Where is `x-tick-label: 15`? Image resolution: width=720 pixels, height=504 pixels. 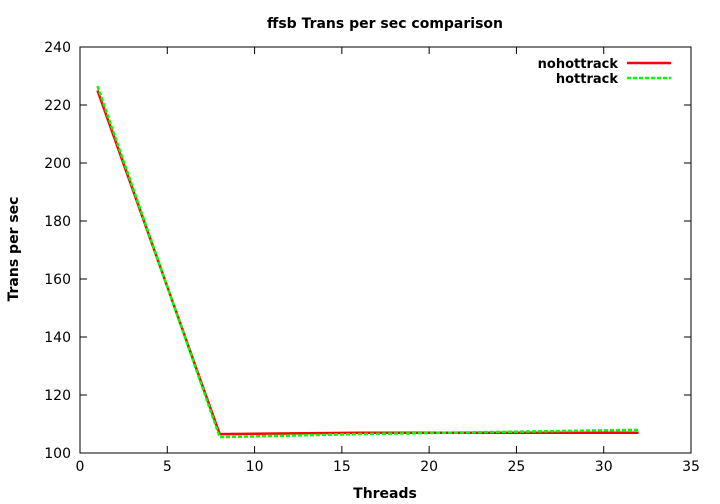 x-tick-label: 15 is located at coordinates (342, 467).